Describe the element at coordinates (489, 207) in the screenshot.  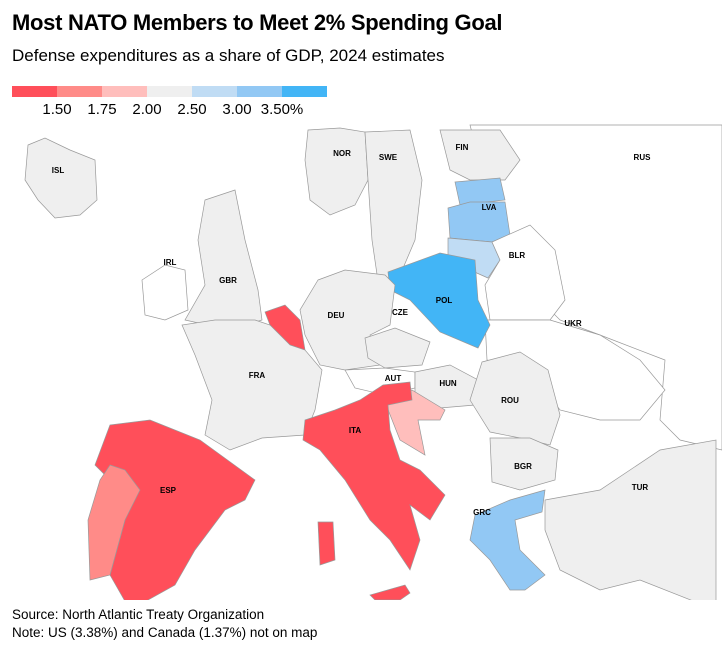
I see `country-label: LVA` at that location.